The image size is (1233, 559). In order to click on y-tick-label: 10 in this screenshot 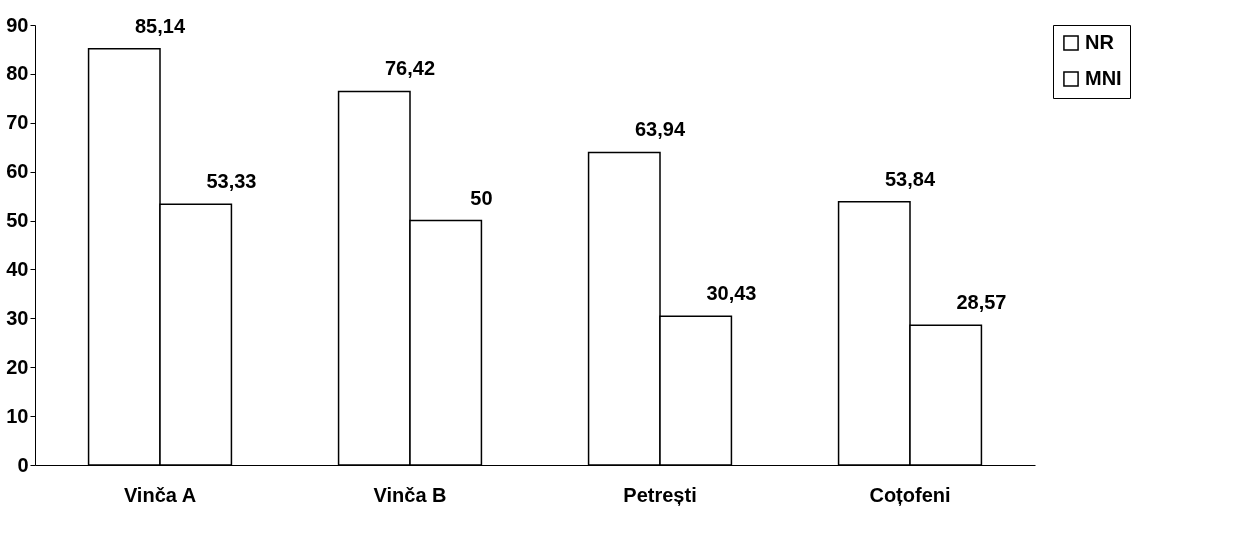, I will do `click(17, 415)`.